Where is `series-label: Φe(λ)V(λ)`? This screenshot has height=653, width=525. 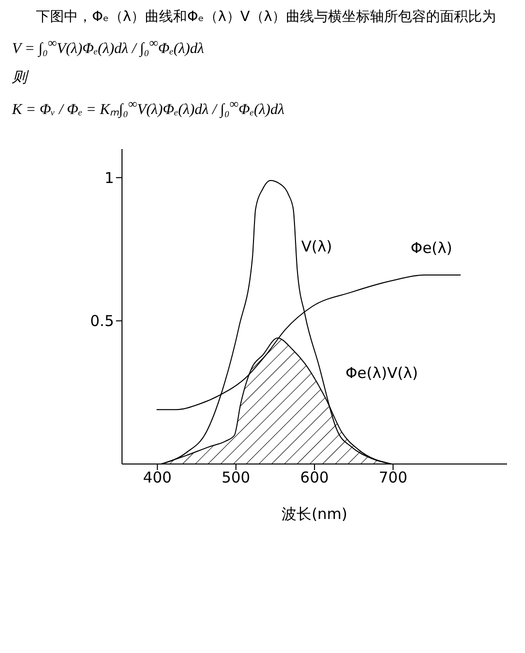
series-label: Φe(λ)V(λ) is located at coordinates (382, 373).